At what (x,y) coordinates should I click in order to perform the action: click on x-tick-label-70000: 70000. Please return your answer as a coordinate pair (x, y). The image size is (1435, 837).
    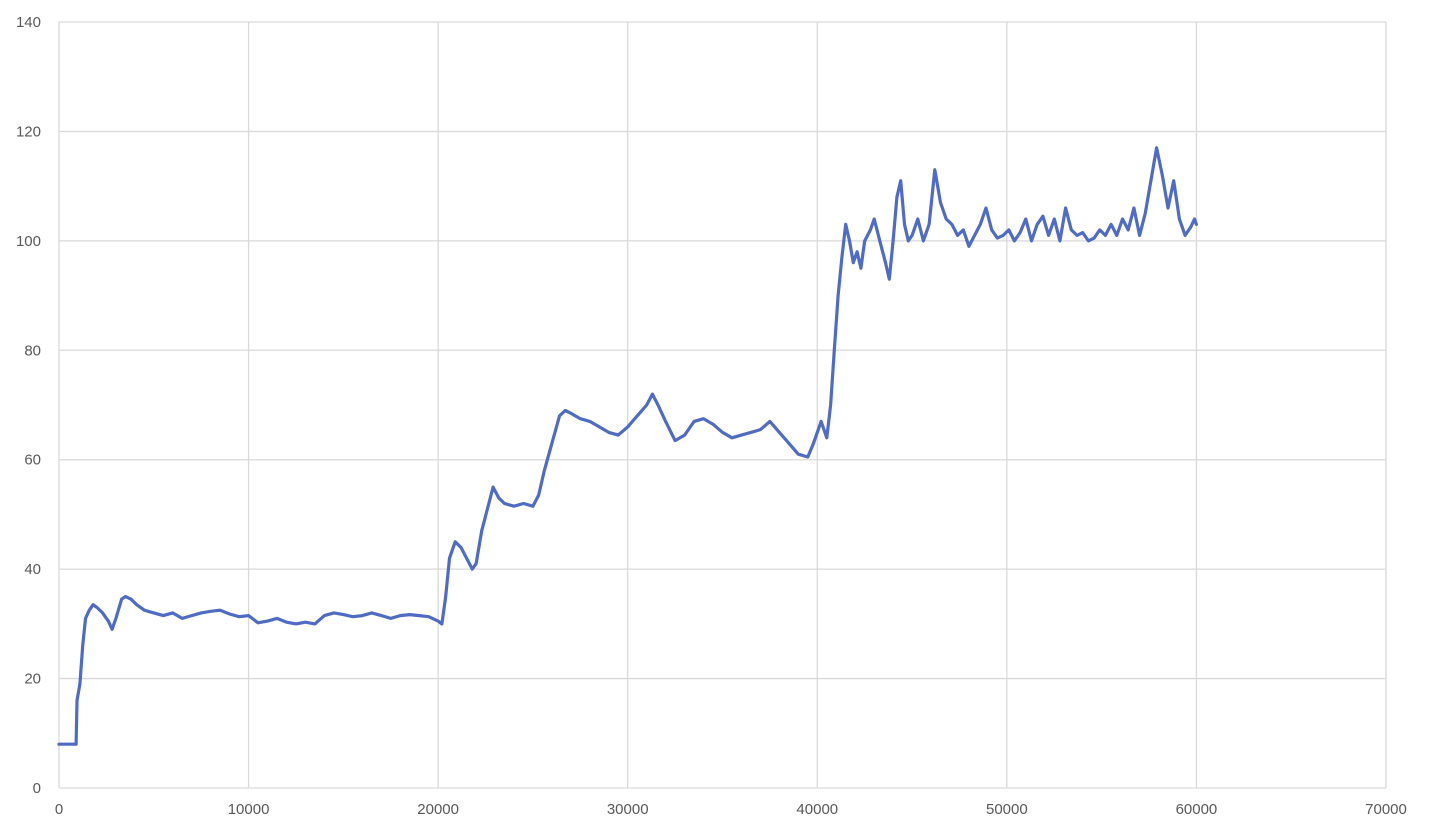
    Looking at the image, I should click on (1386, 809).